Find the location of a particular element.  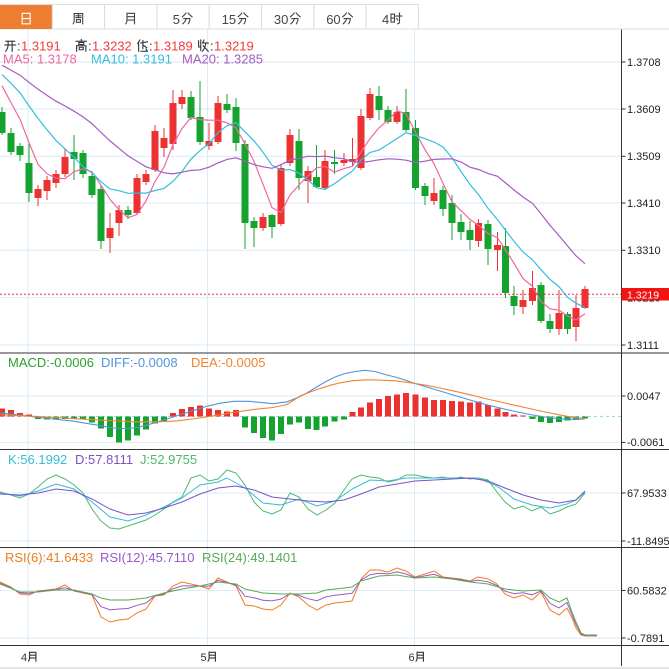

svg-text: 30 is located at coordinates (281, 19).